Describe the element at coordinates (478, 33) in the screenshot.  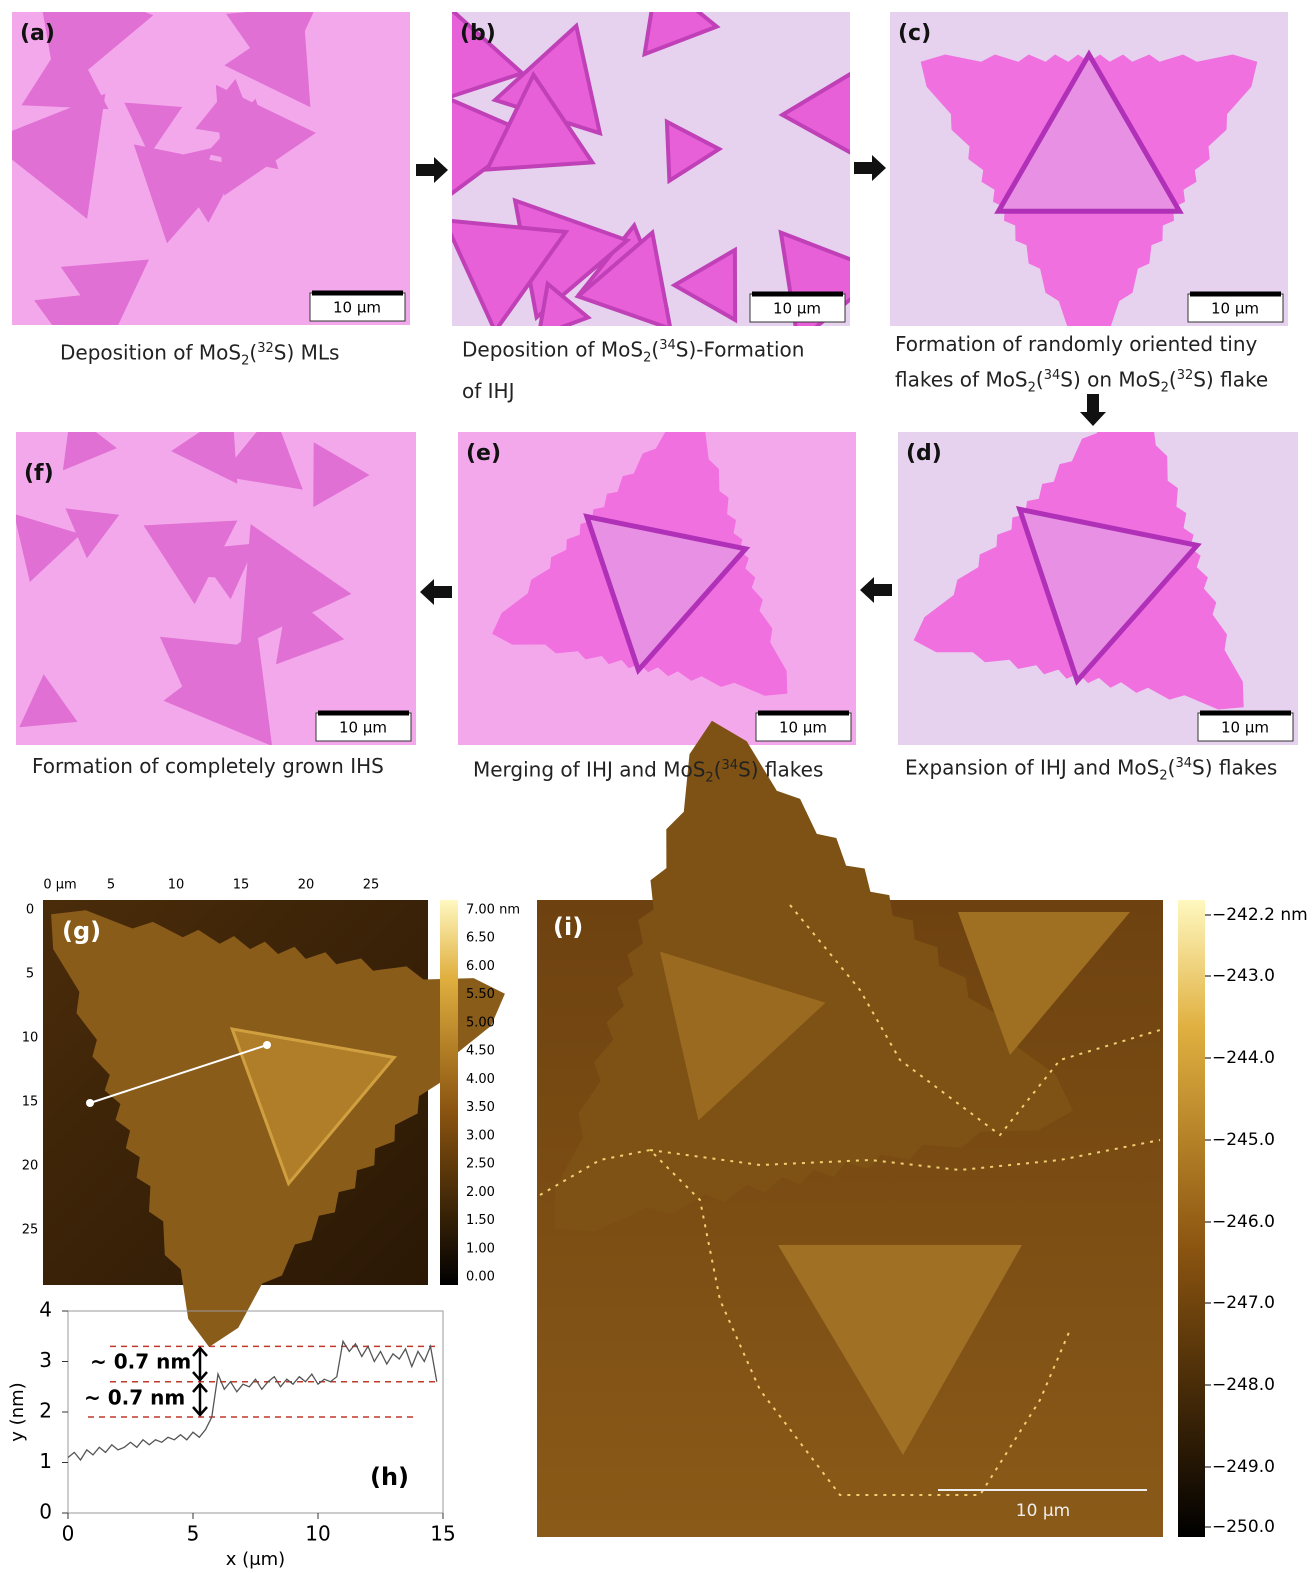
I see `panel-label: (b)` at that location.